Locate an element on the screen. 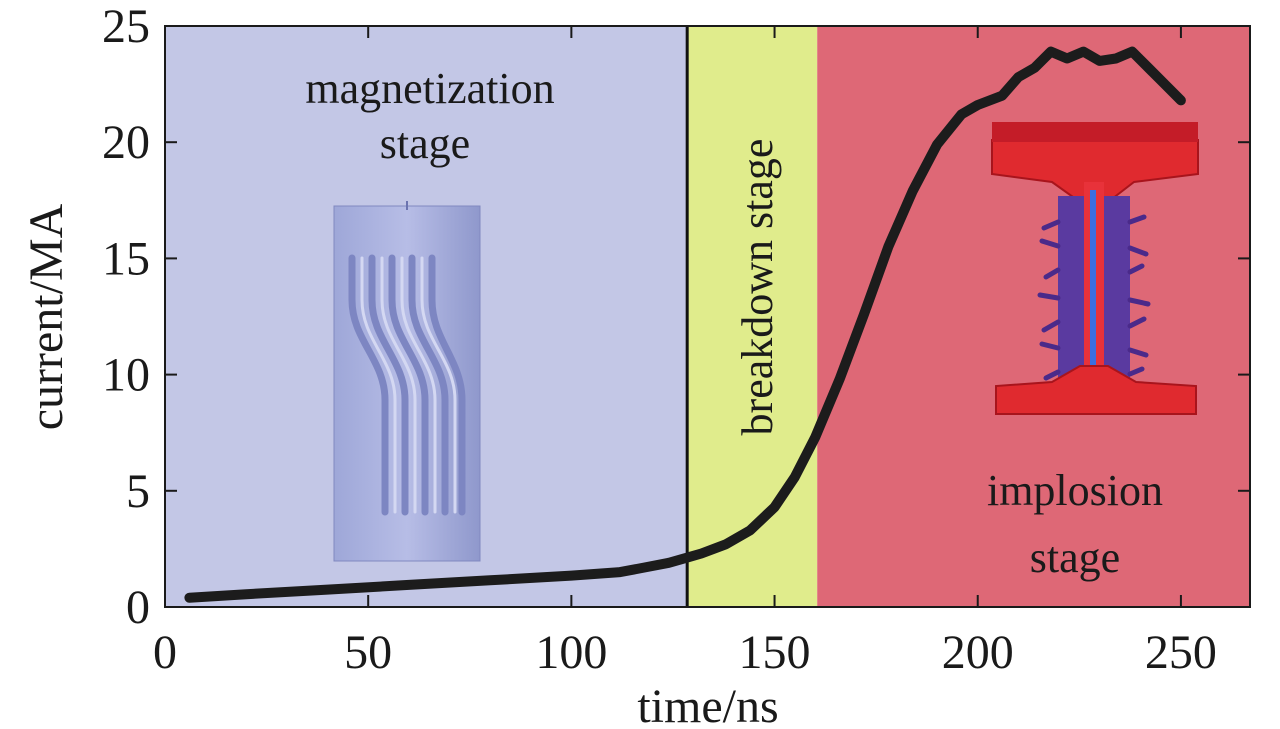 The height and width of the screenshot is (729, 1280). magnetization-stage-label-line1: magnetization is located at coordinates (429, 88).